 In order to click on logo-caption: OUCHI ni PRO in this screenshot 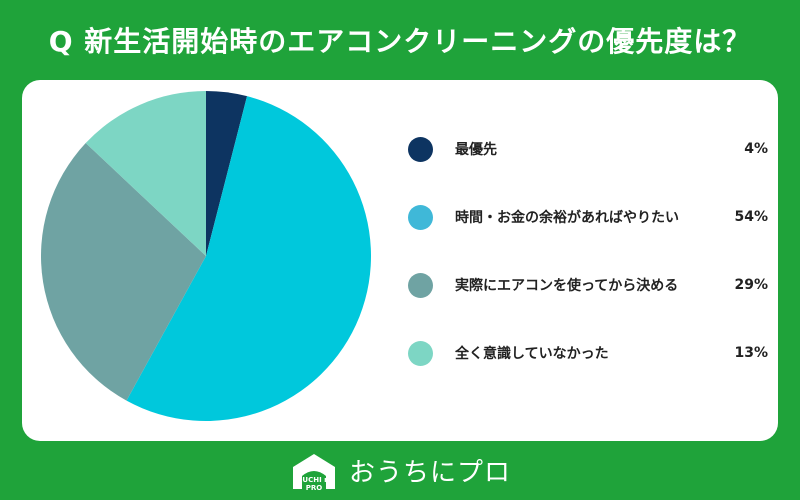, I will do `click(314, 483)`.